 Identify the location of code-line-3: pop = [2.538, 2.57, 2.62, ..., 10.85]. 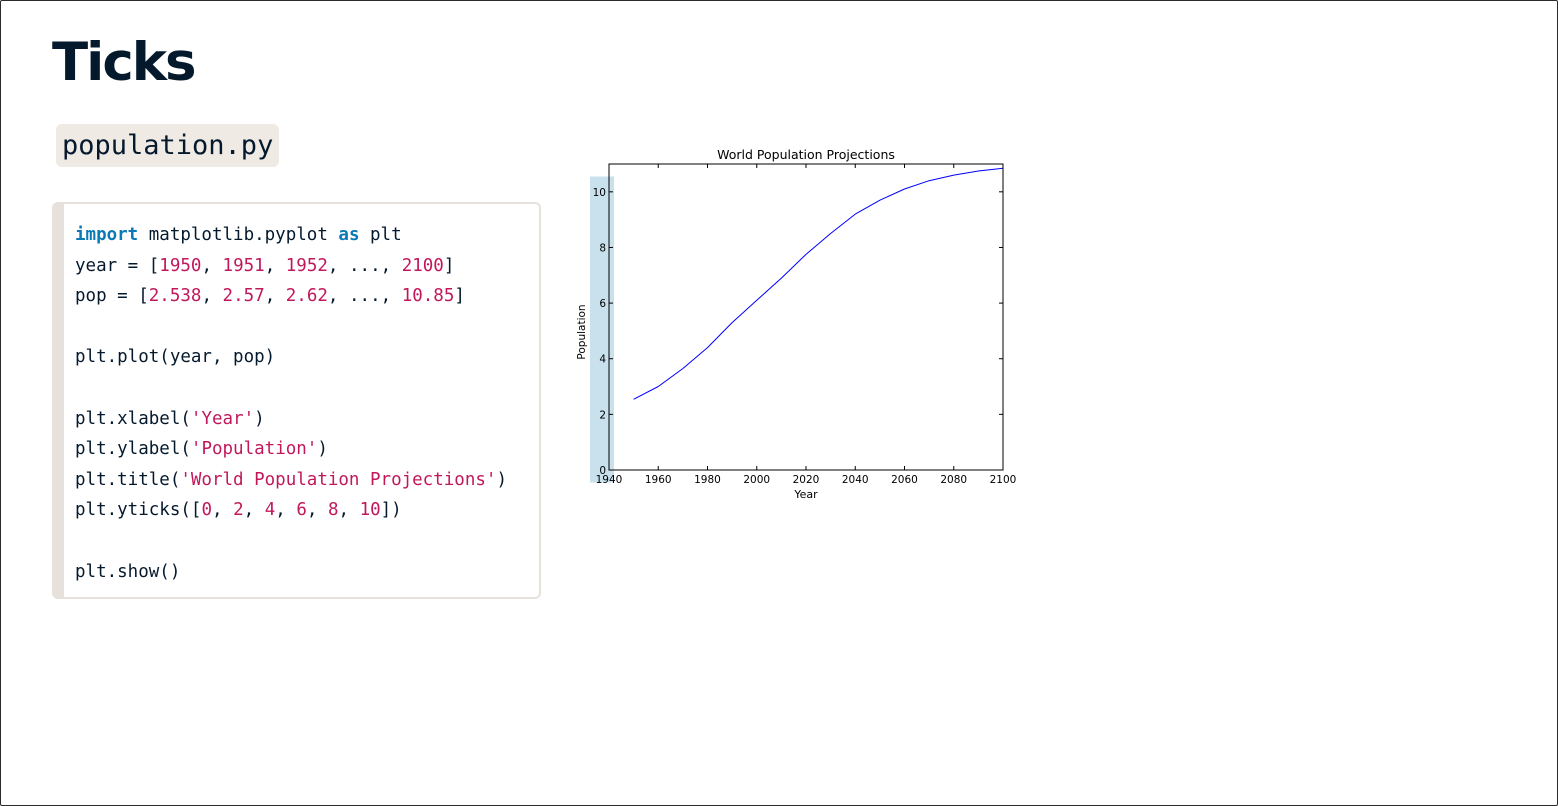
(307, 296).